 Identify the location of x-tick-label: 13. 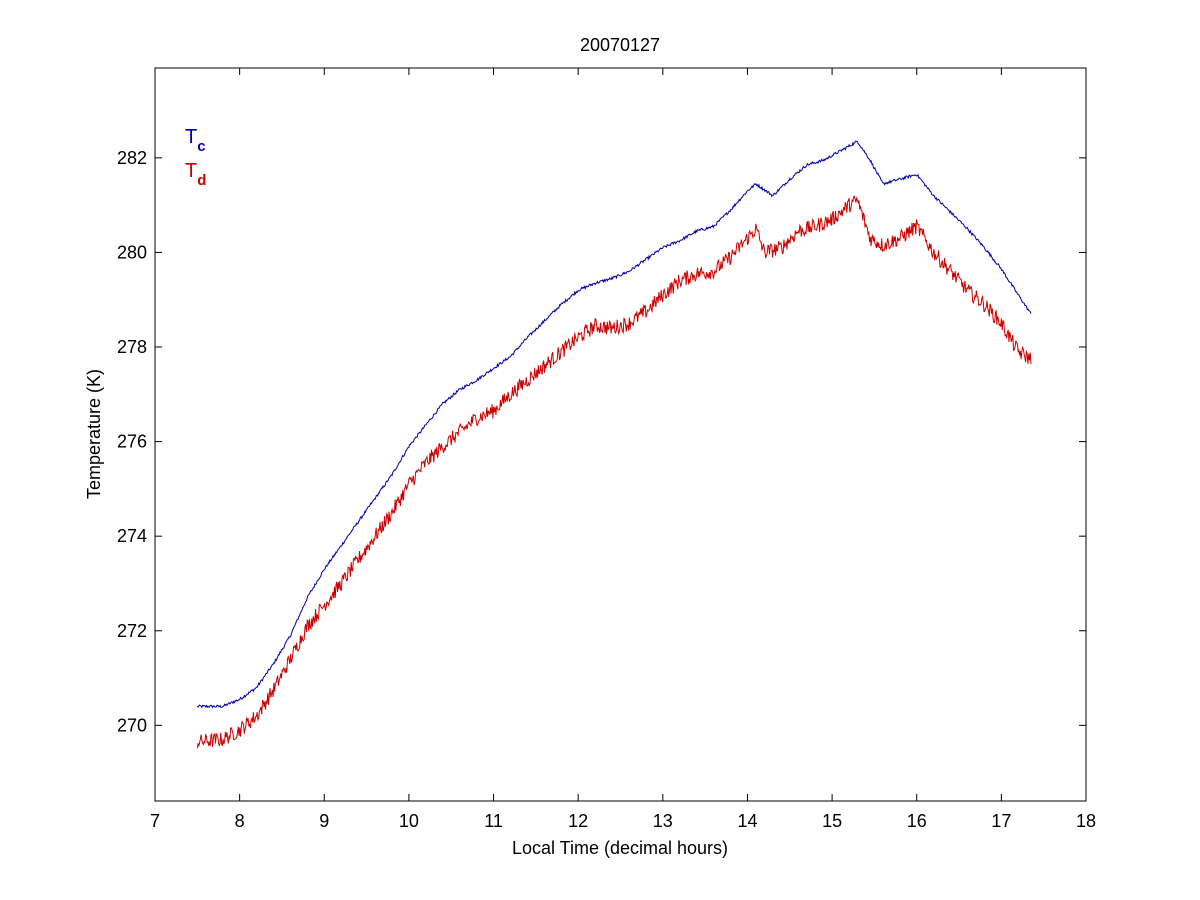
(663, 821).